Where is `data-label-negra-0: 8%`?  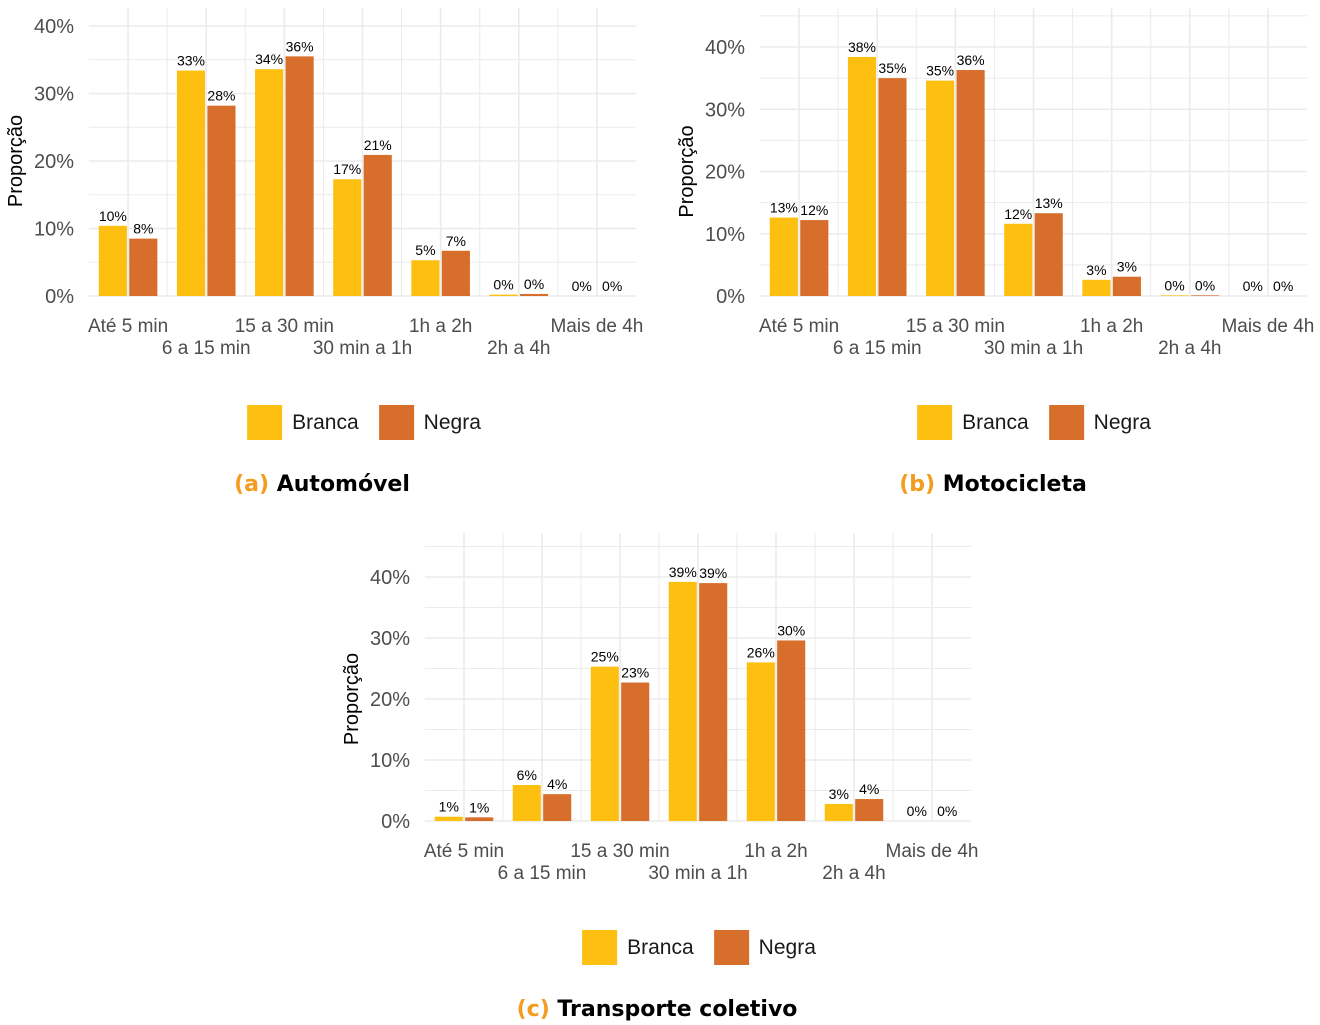
data-label-negra-0: 8% is located at coordinates (143, 229).